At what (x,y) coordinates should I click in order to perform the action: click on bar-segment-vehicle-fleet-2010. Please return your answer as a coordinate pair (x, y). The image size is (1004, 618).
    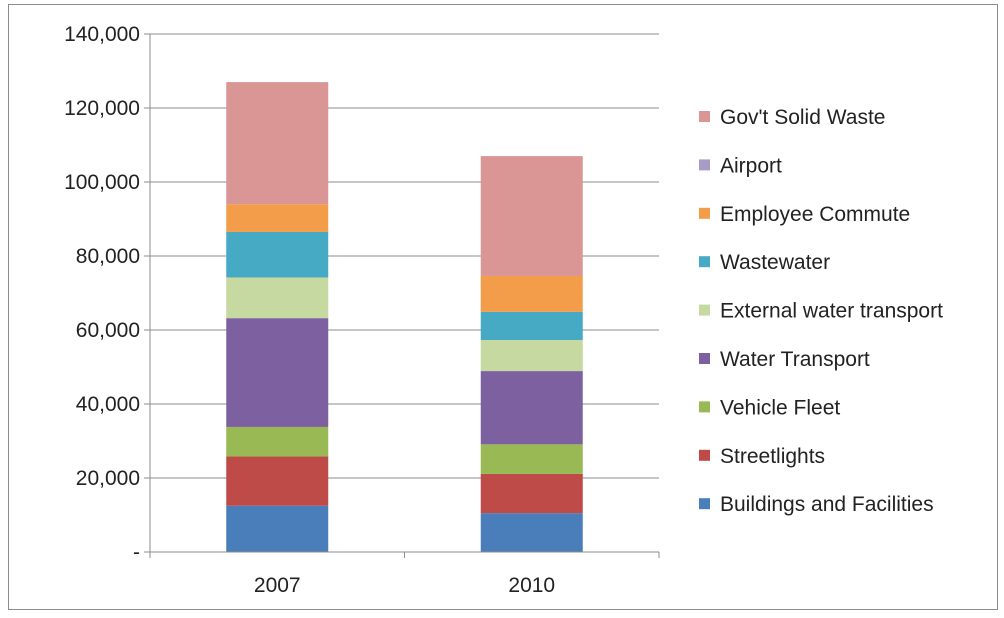
    Looking at the image, I should click on (531, 459).